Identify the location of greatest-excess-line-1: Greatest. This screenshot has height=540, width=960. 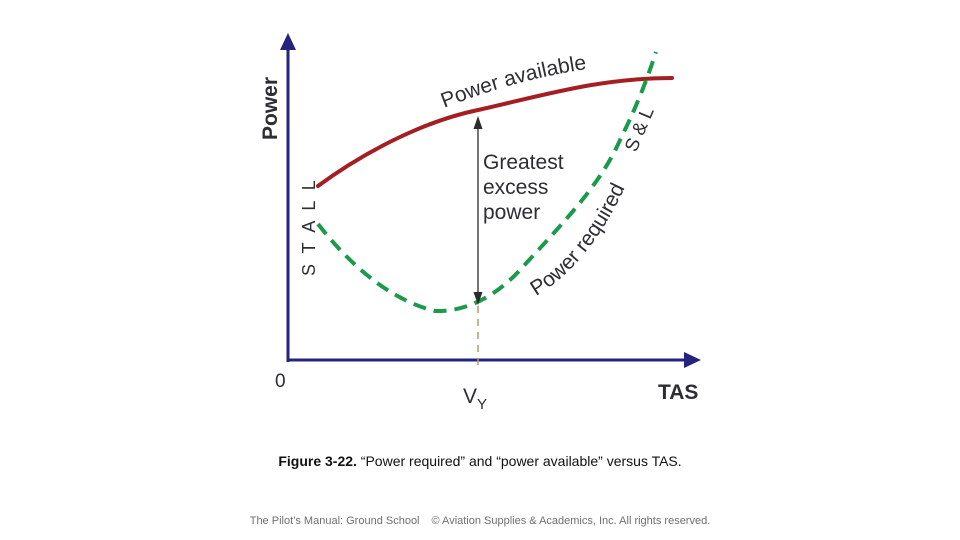
(523, 162).